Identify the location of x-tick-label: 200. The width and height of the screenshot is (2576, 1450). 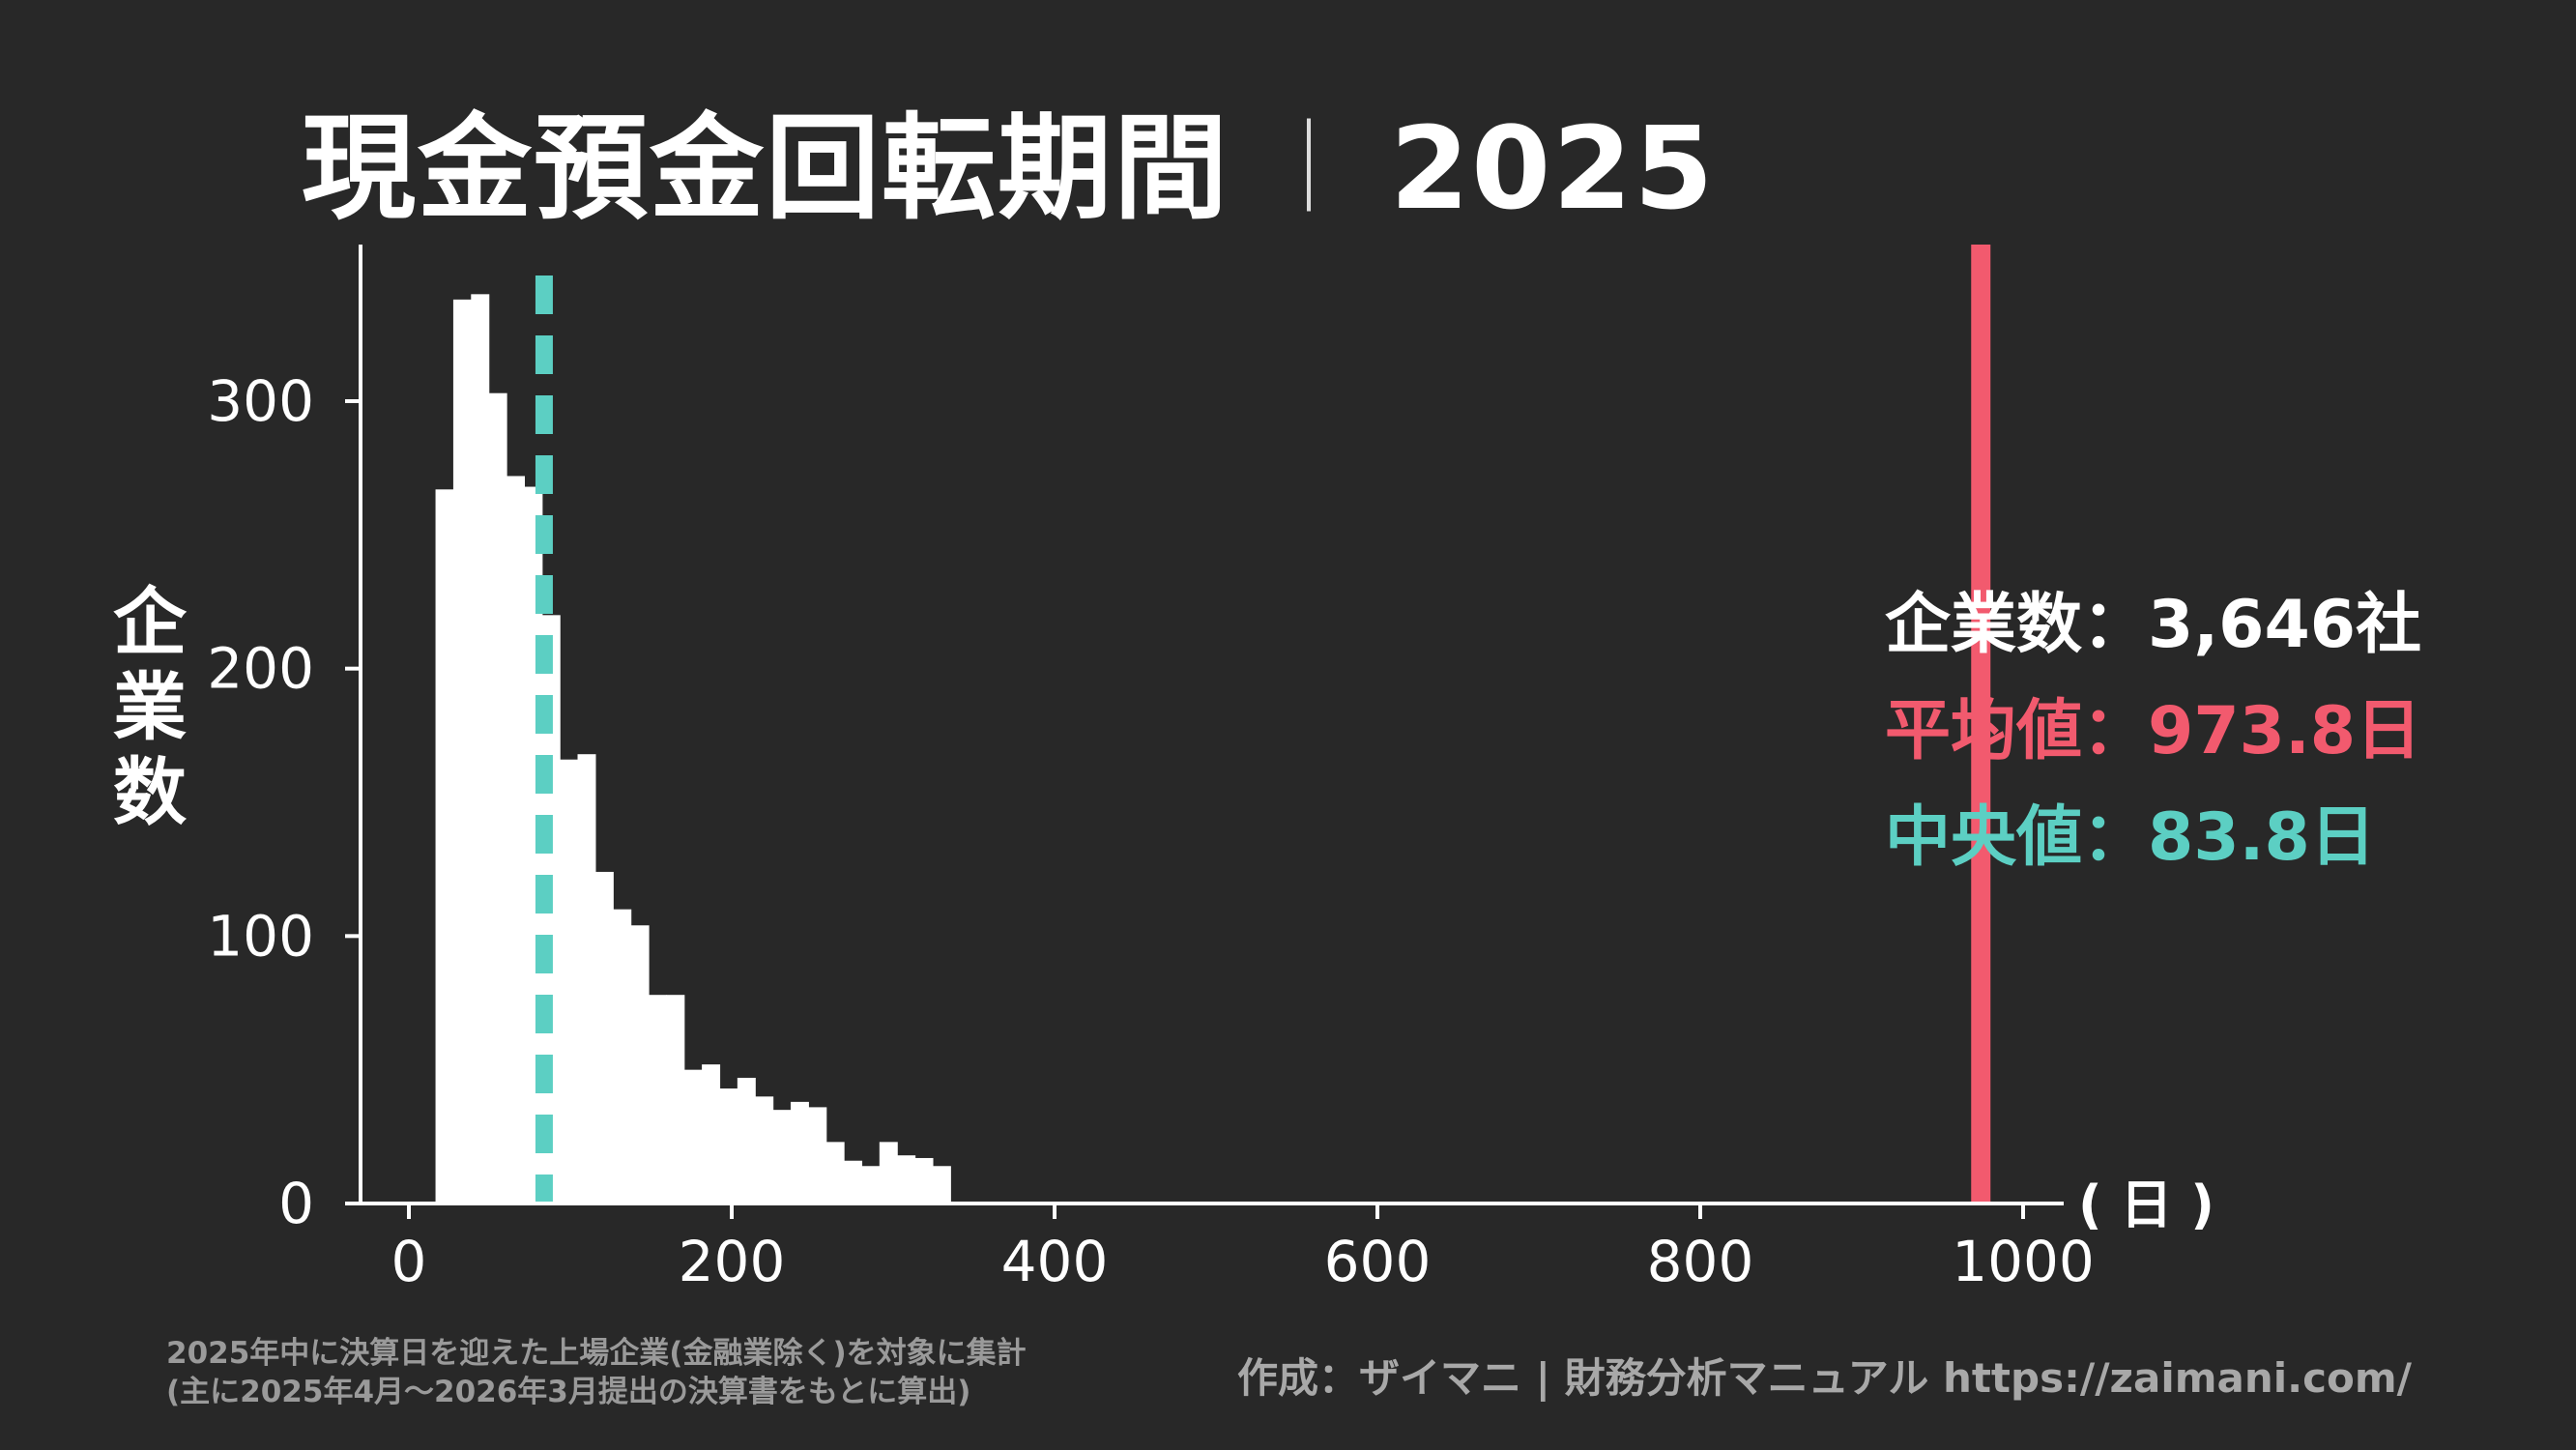
(732, 1261).